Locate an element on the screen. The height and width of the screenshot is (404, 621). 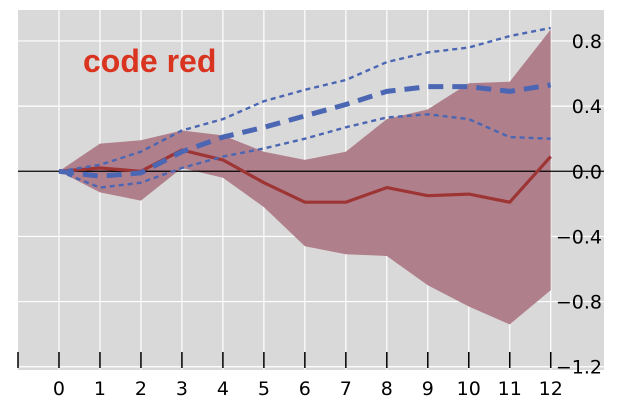
annotation-code-red: code red is located at coordinates (149, 61).